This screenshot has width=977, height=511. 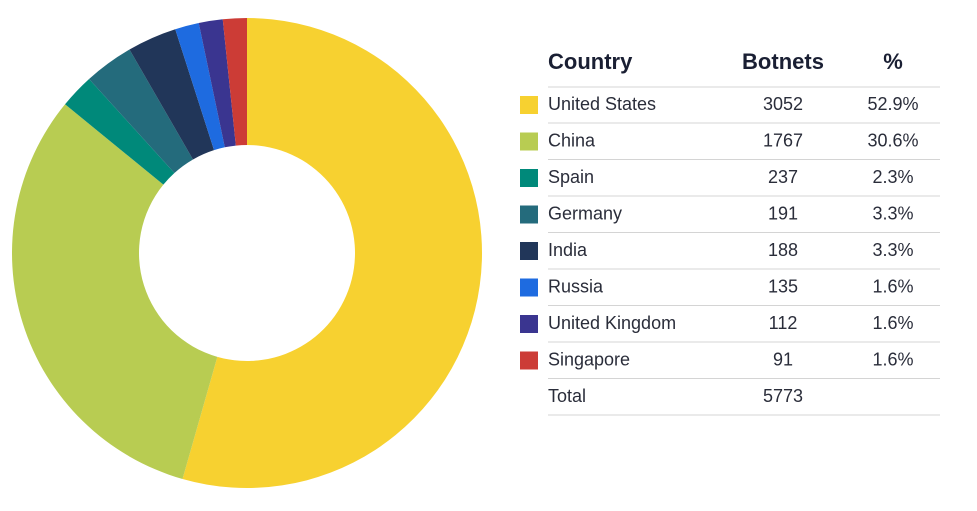 I want to click on country-name: United Kingdom, so click(x=612, y=323).